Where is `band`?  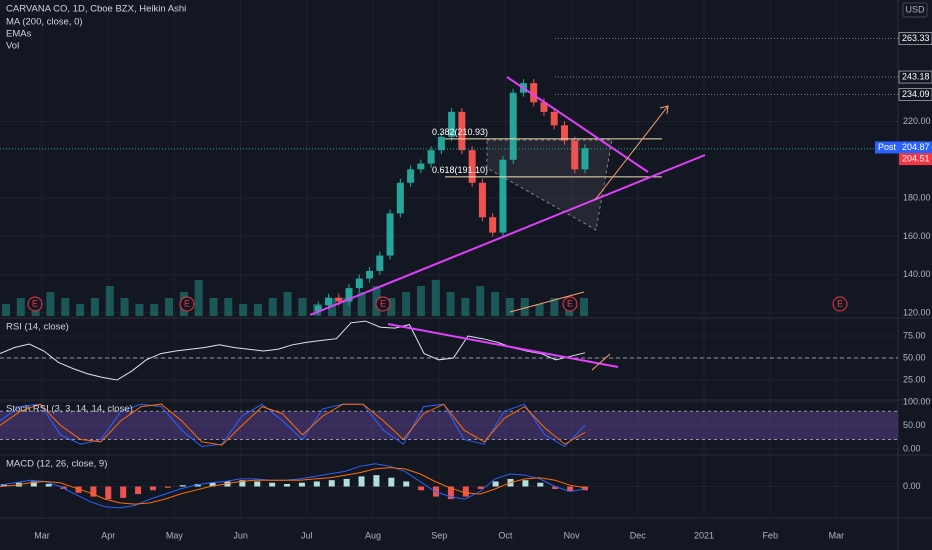
band is located at coordinates (449, 425).